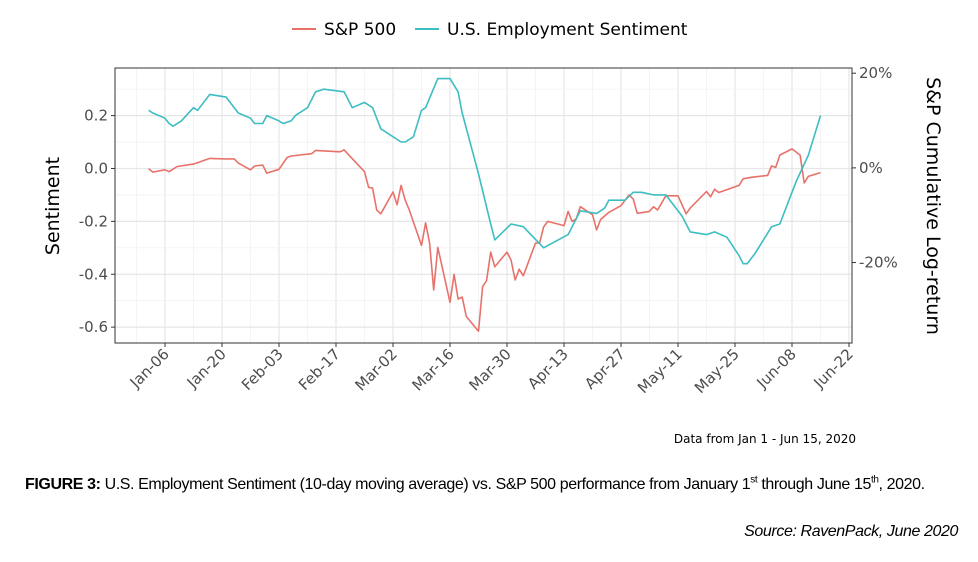  What do you see at coordinates (262, 369) in the screenshot?
I see `x-tick-label: Feb-03` at bounding box center [262, 369].